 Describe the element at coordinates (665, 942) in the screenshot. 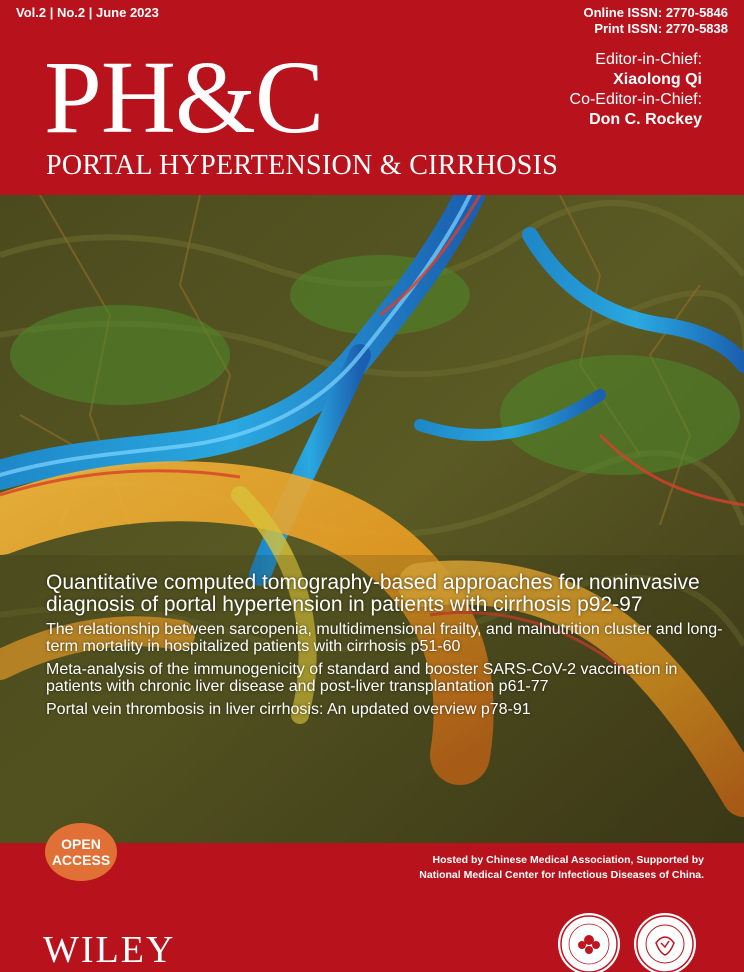

I see `chess-seal-icon` at that location.